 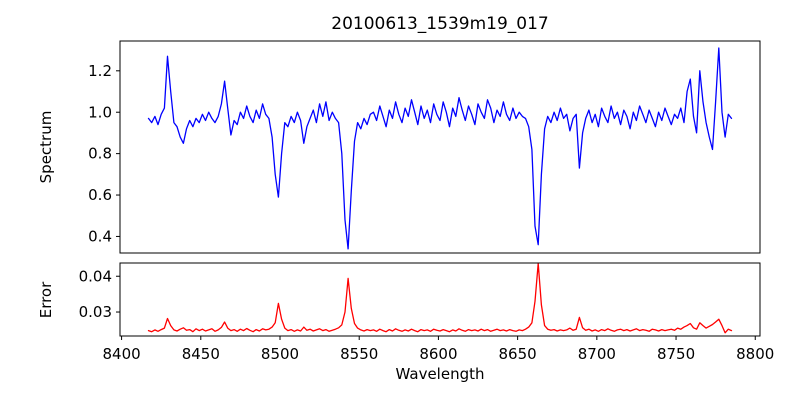 What do you see at coordinates (440, 24) in the screenshot?
I see `chart-title: 20100613_1539m19_017` at bounding box center [440, 24].